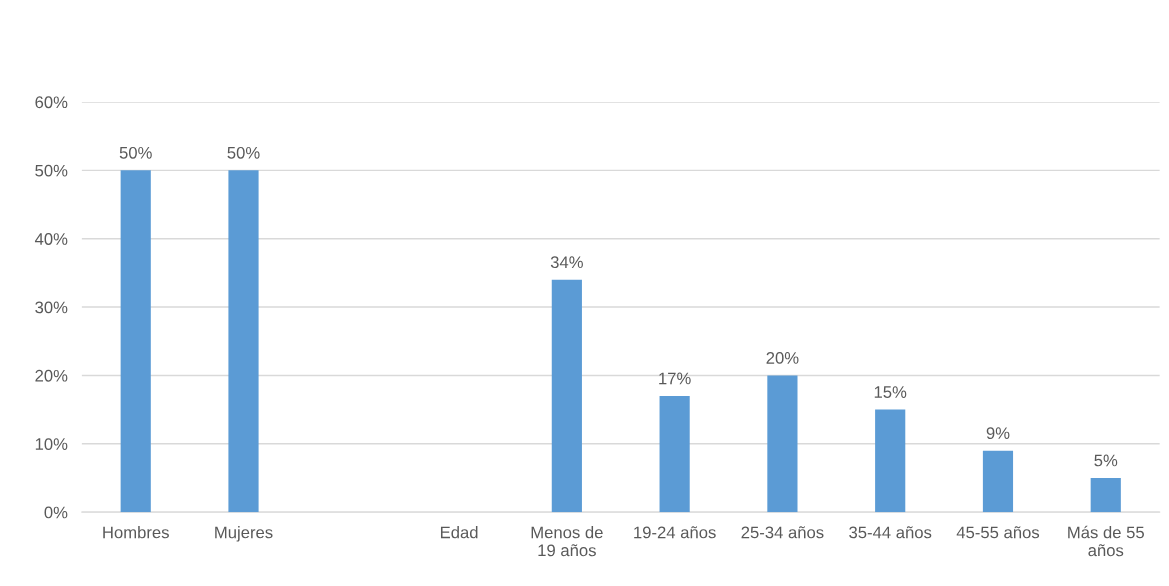 The height and width of the screenshot is (586, 1169). Describe the element at coordinates (56, 512) in the screenshot. I see `y-tick-label: 0%` at that location.